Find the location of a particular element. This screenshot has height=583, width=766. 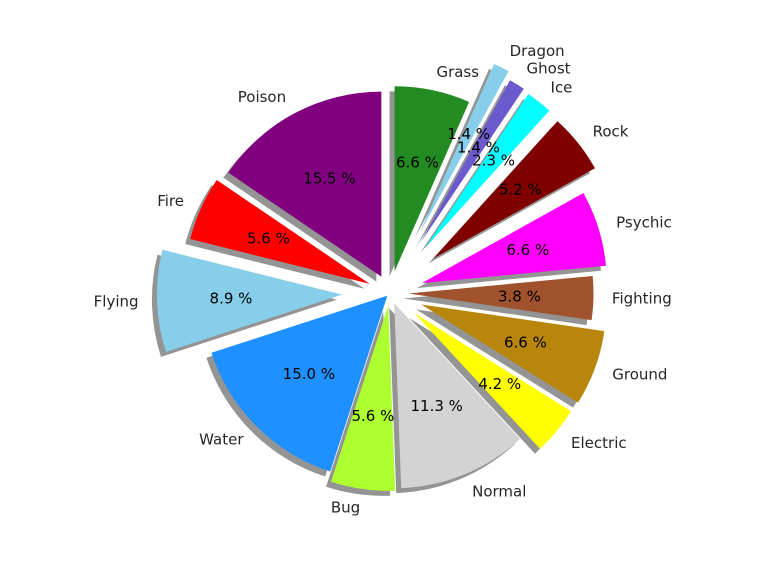

slice-label-electric: Electric is located at coordinates (599, 443).